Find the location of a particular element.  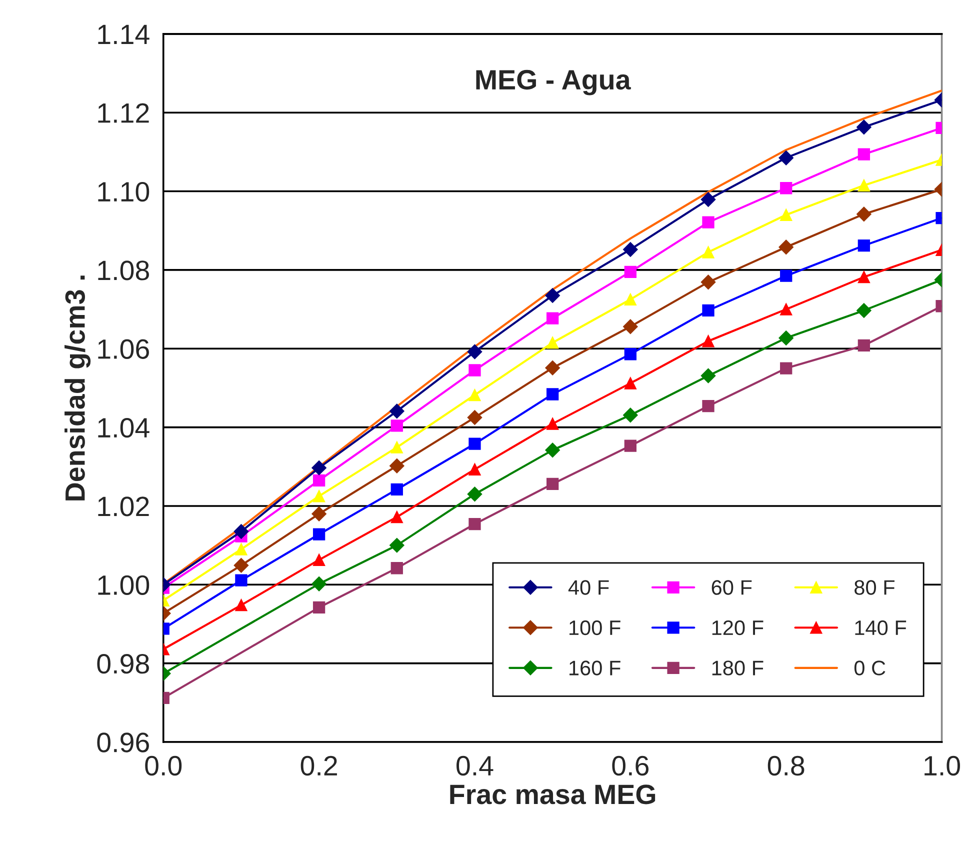

y-tick-label: 1.06 is located at coordinates (123, 349).